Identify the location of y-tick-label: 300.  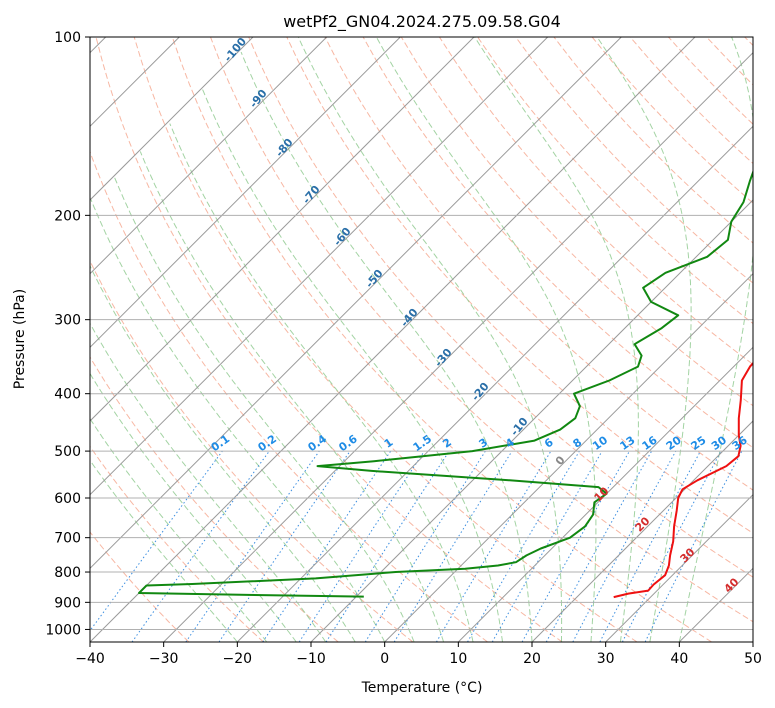
(67, 321).